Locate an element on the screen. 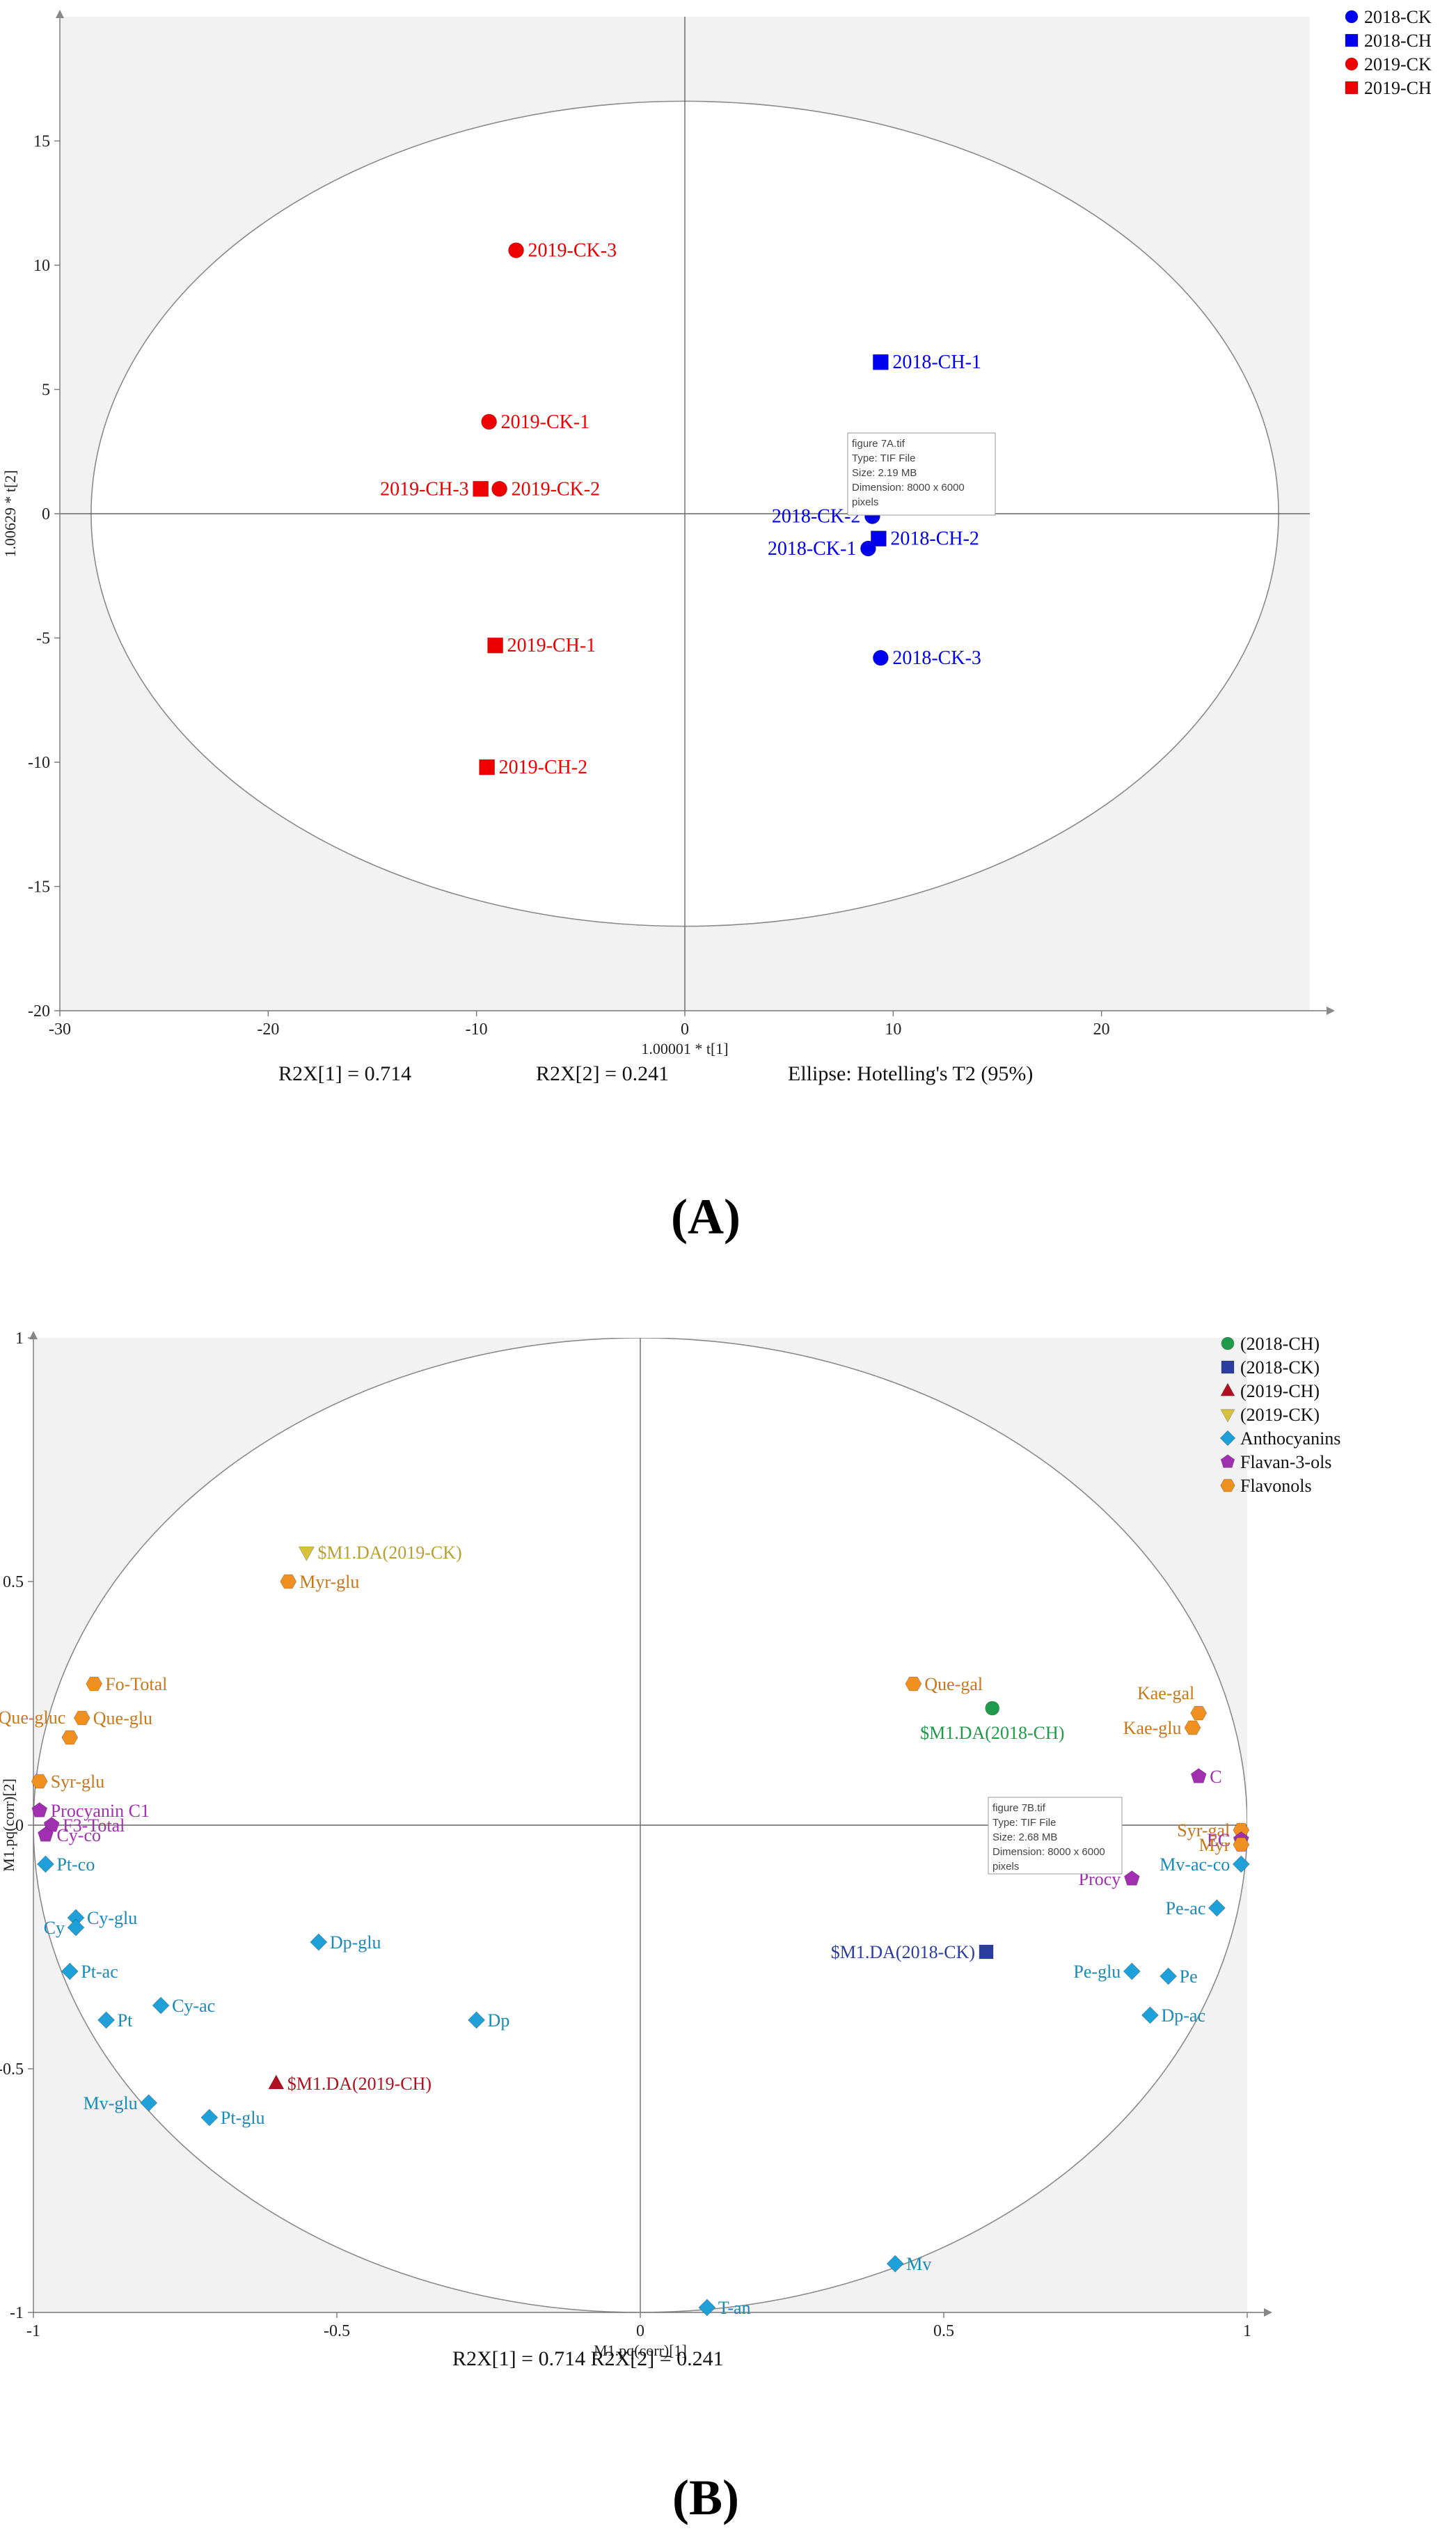  tooltip-line: Size: 2.68 MB is located at coordinates (1024, 1837).